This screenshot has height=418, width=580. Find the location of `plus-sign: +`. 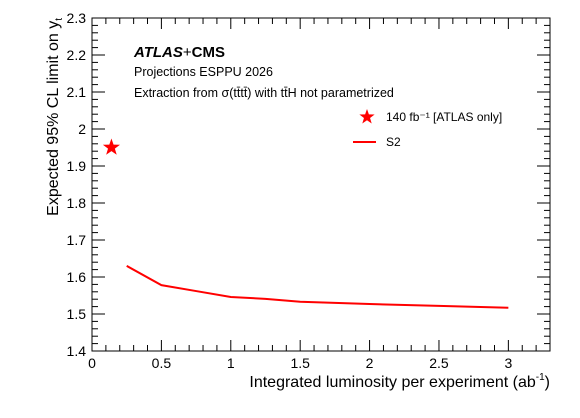

plus-sign: + is located at coordinates (187, 52).